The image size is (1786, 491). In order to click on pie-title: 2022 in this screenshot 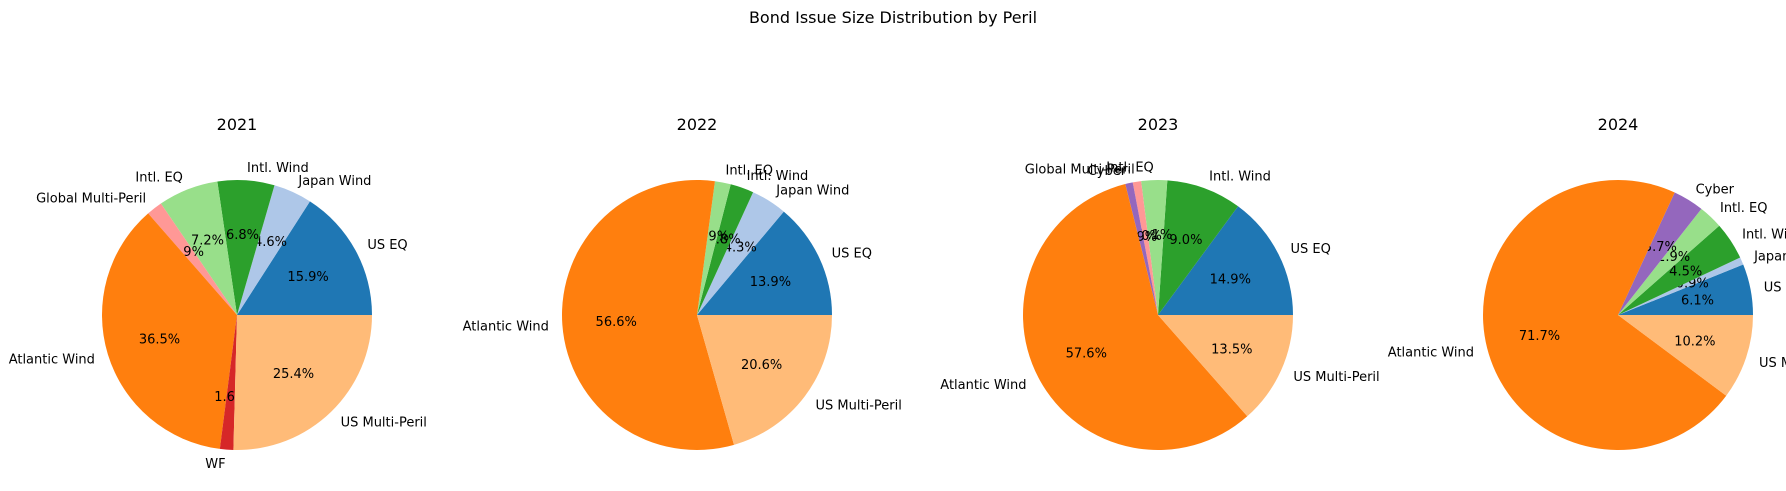, I will do `click(697, 124)`.